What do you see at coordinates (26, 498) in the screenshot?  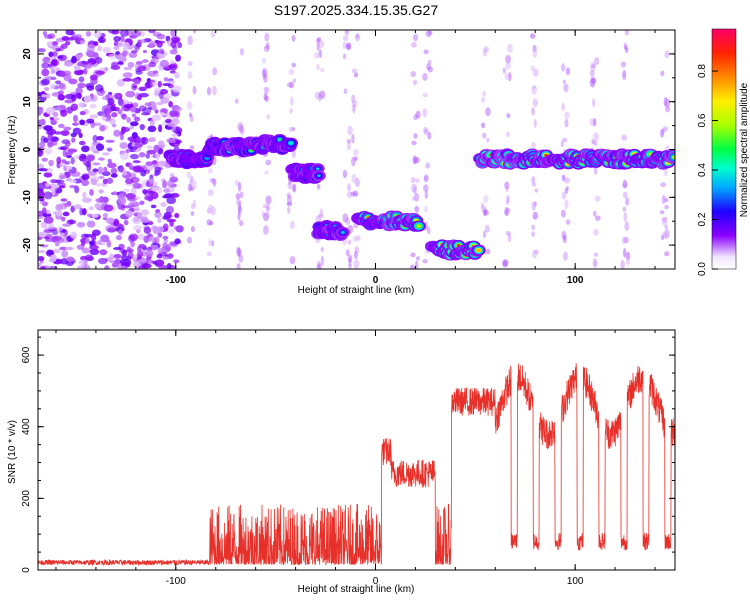 I see `y-tick-label: 200` at bounding box center [26, 498].